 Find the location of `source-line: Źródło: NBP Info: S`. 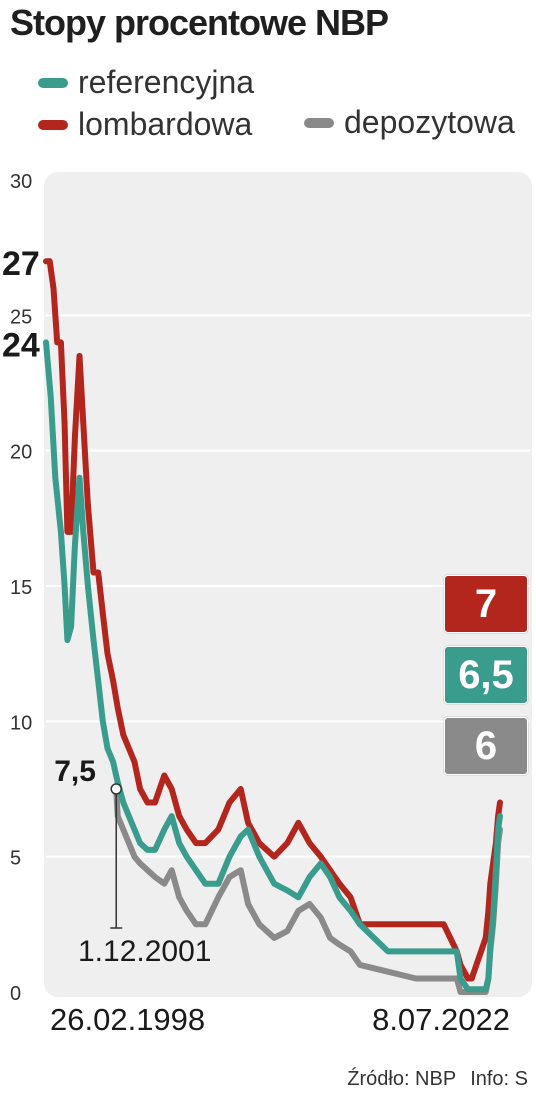

source-line: Źródło: NBP Info: S is located at coordinates (437, 1079).